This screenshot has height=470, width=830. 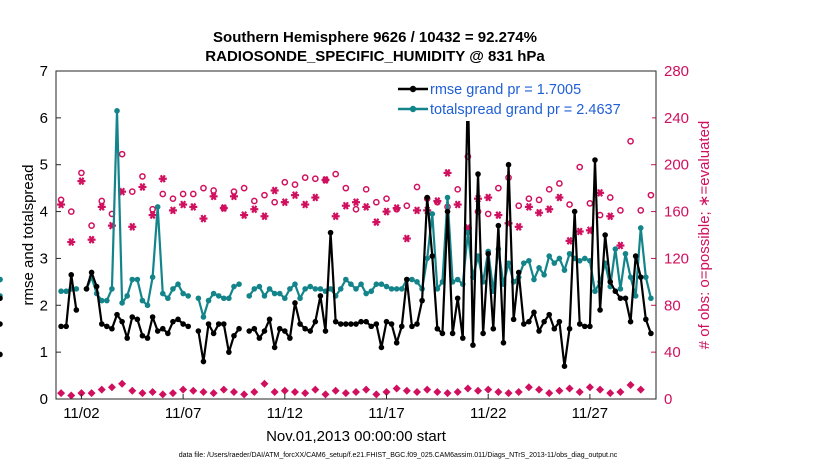 What do you see at coordinates (413, 89) in the screenshot?
I see `legend-rmse-marker` at bounding box center [413, 89].